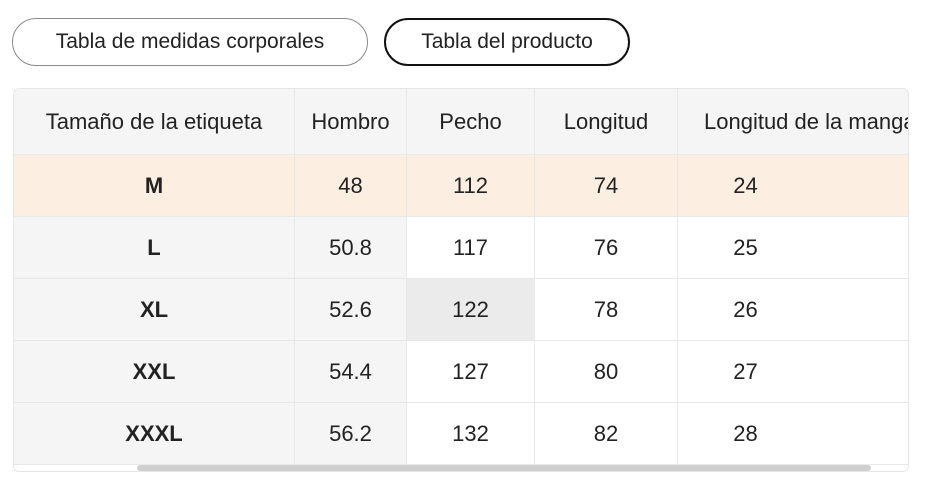  I want to click on length-cell: 78, so click(606, 310).